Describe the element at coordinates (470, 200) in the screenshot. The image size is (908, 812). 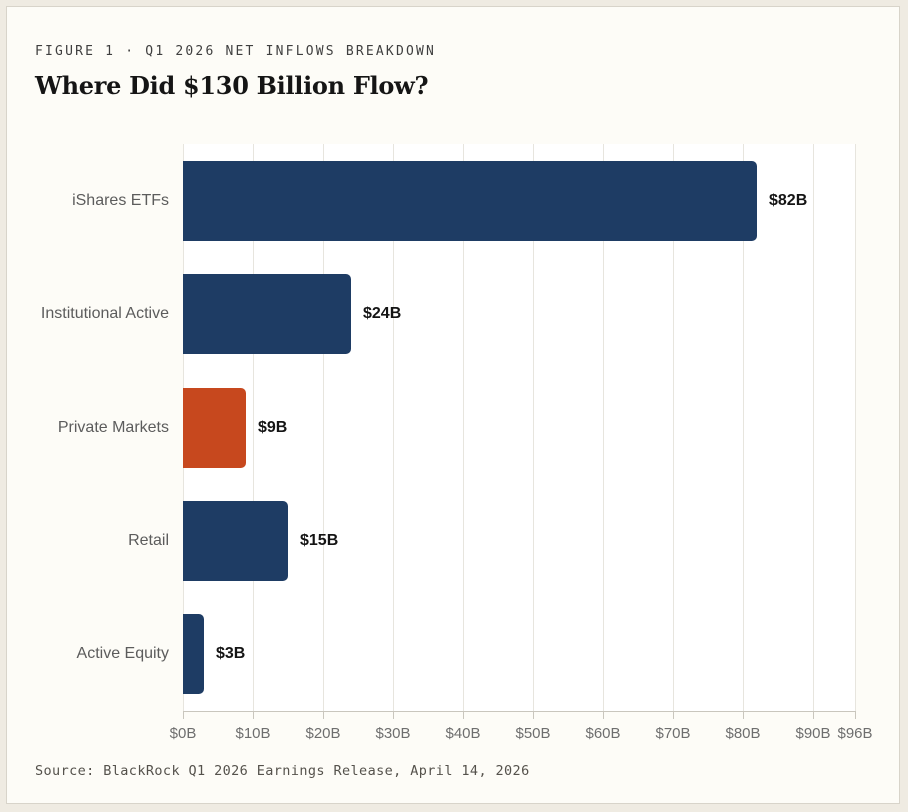
I see `bar-ishares-etfs` at that location.